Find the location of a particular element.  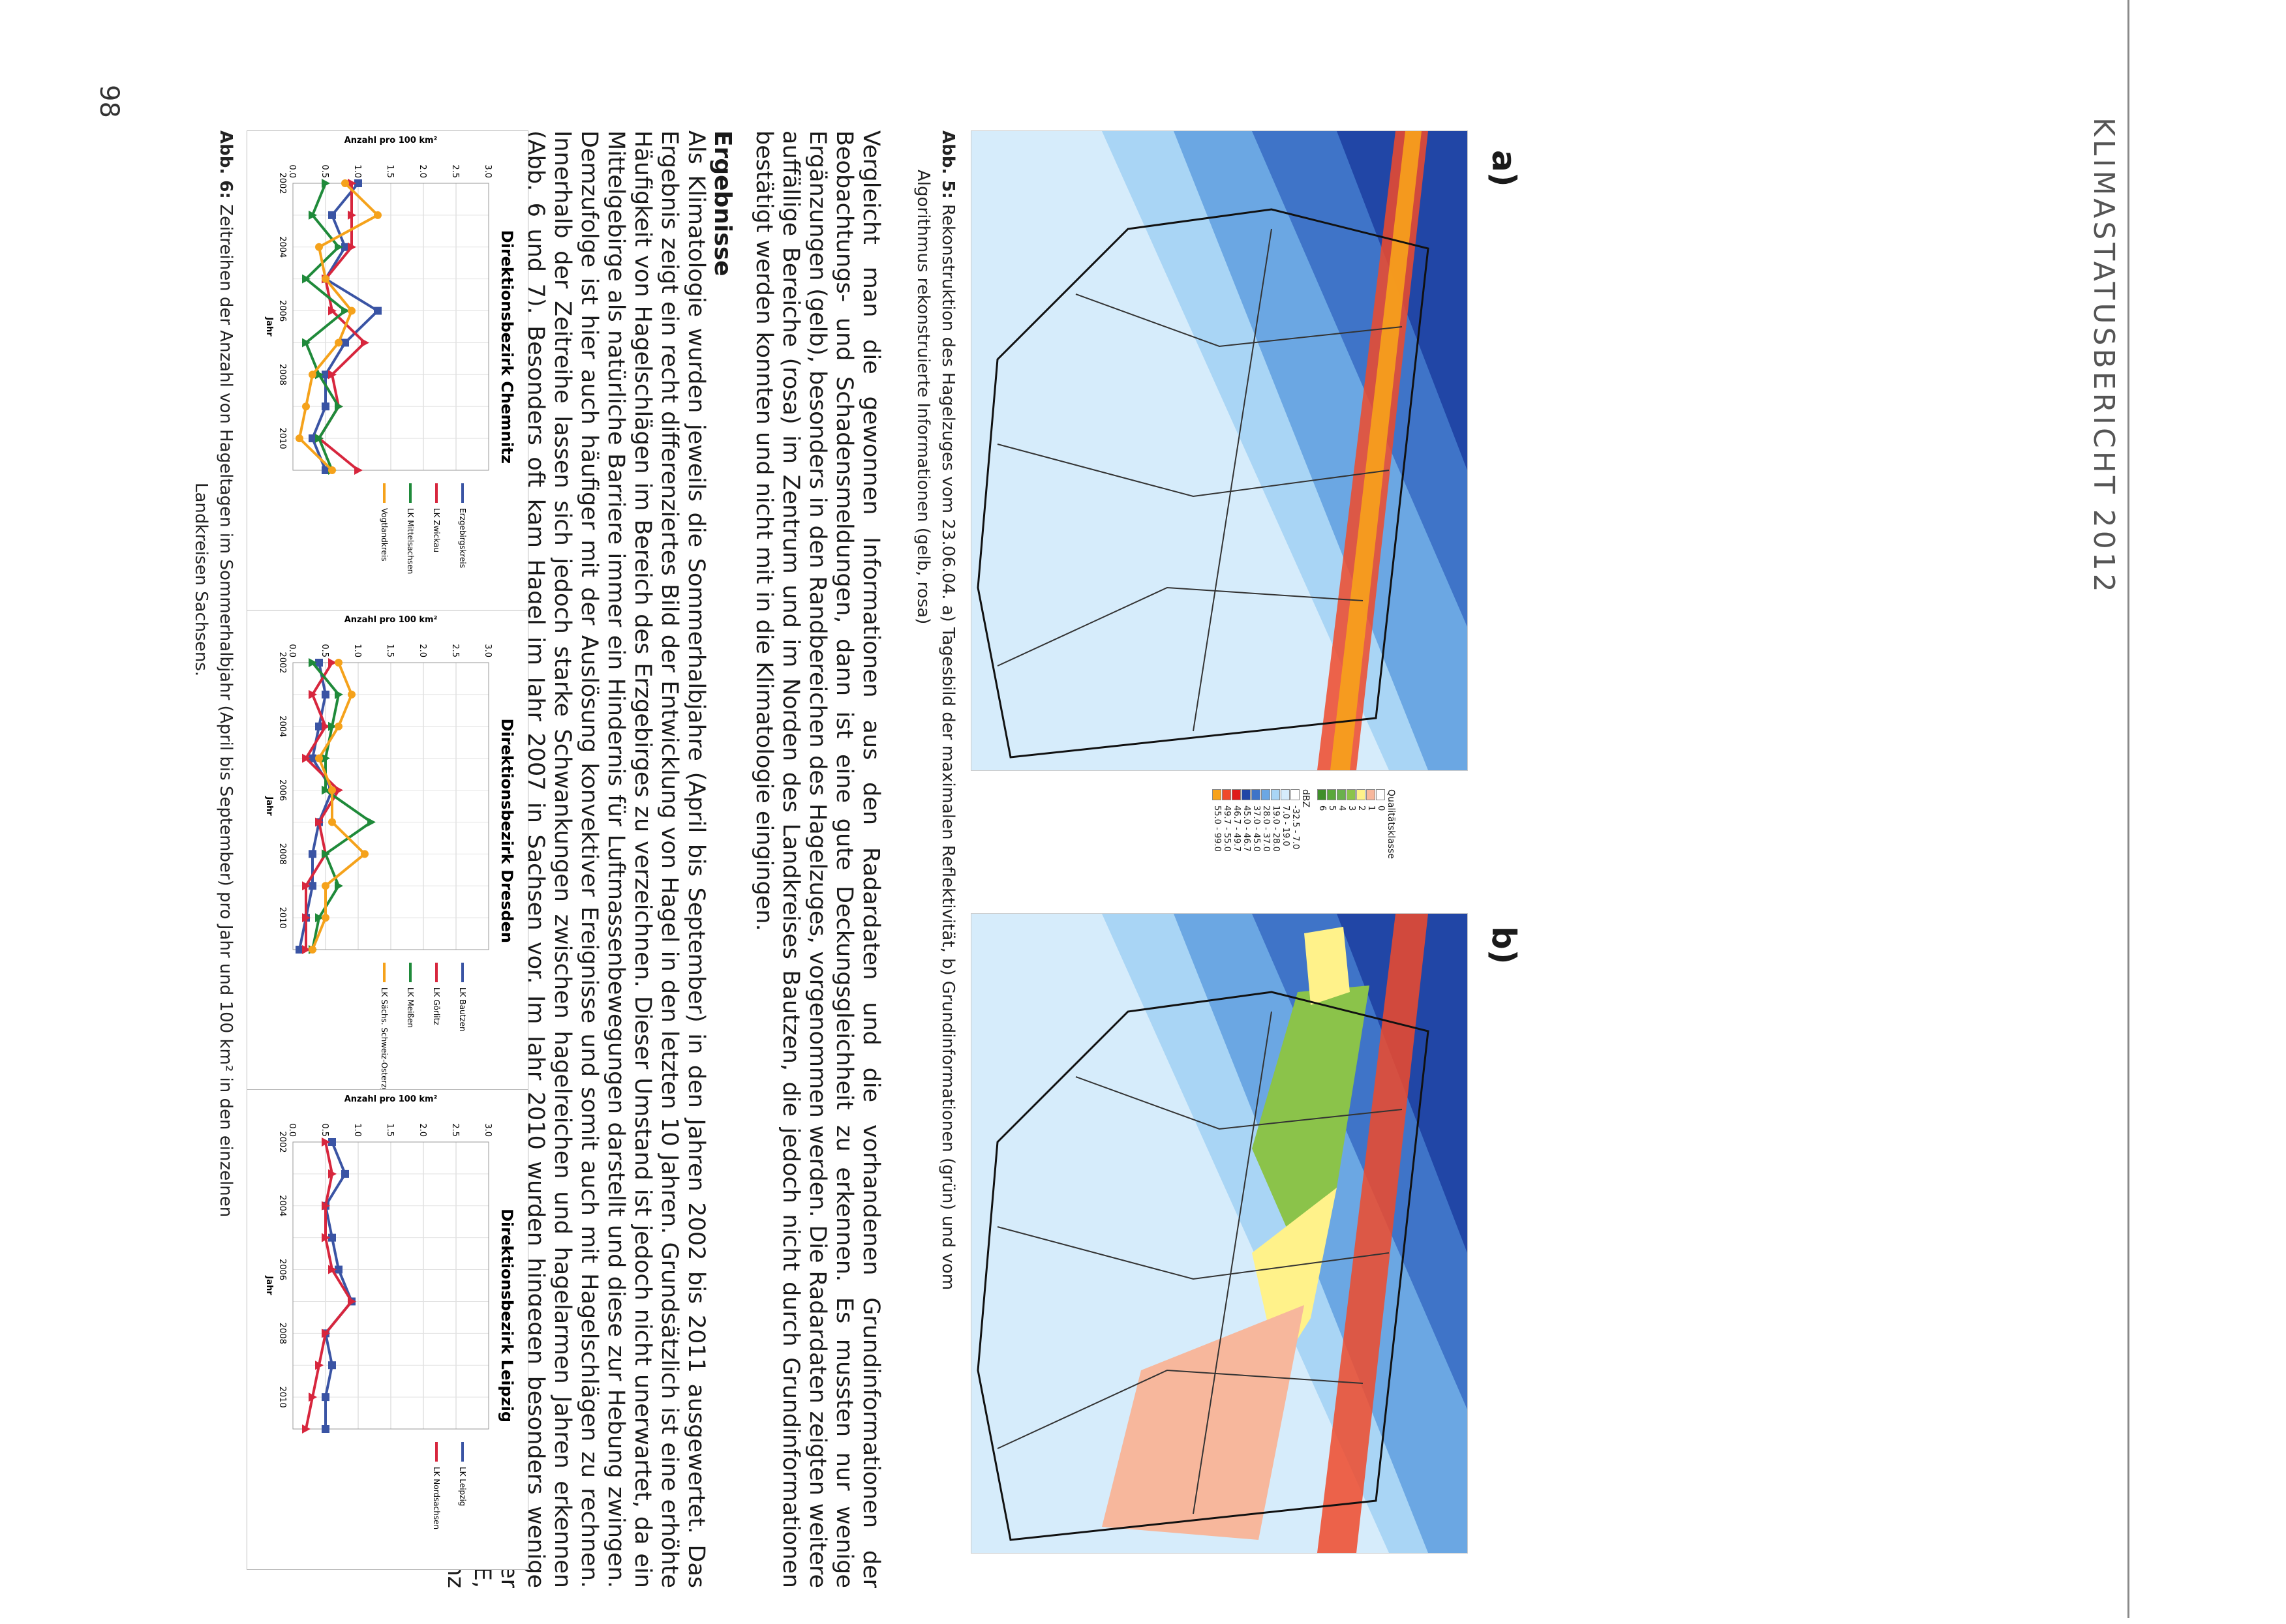

chart-legend-label: LK Zwickau is located at coordinates (436, 530).